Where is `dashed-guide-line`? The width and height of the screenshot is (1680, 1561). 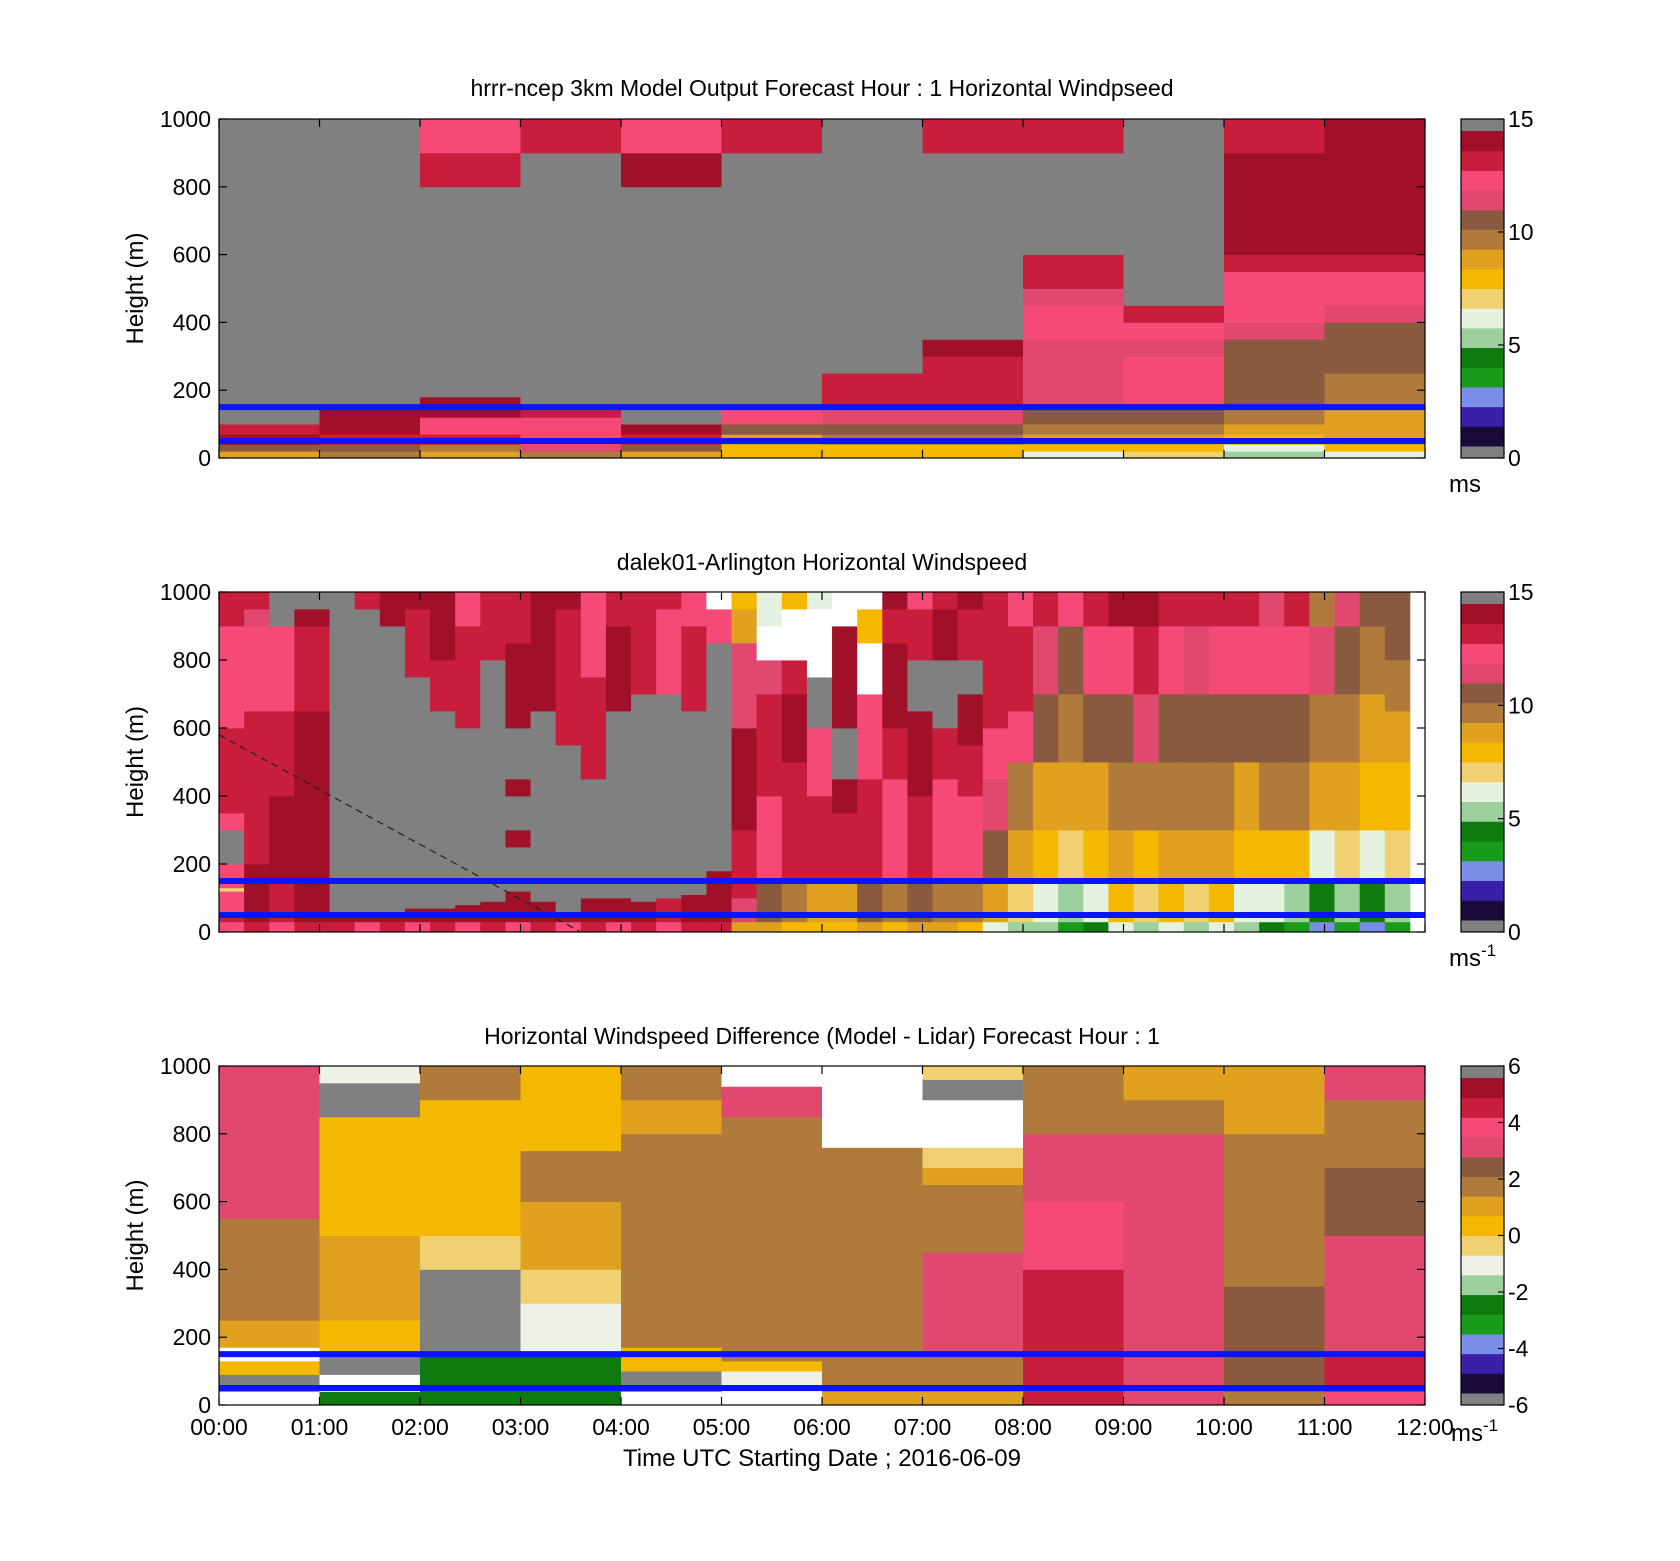 dashed-guide-line is located at coordinates (400, 833).